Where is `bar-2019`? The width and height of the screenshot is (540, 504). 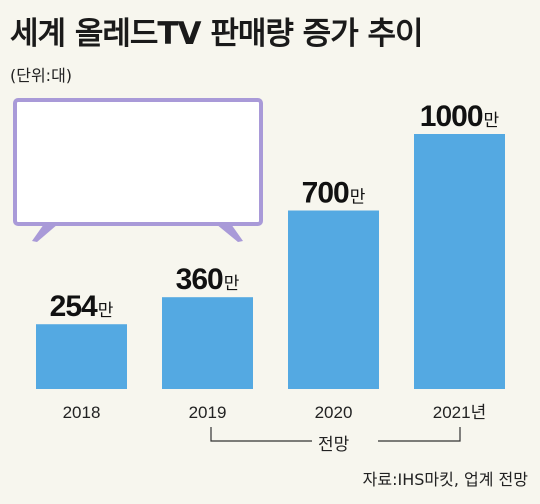 bar-2019 is located at coordinates (207, 343).